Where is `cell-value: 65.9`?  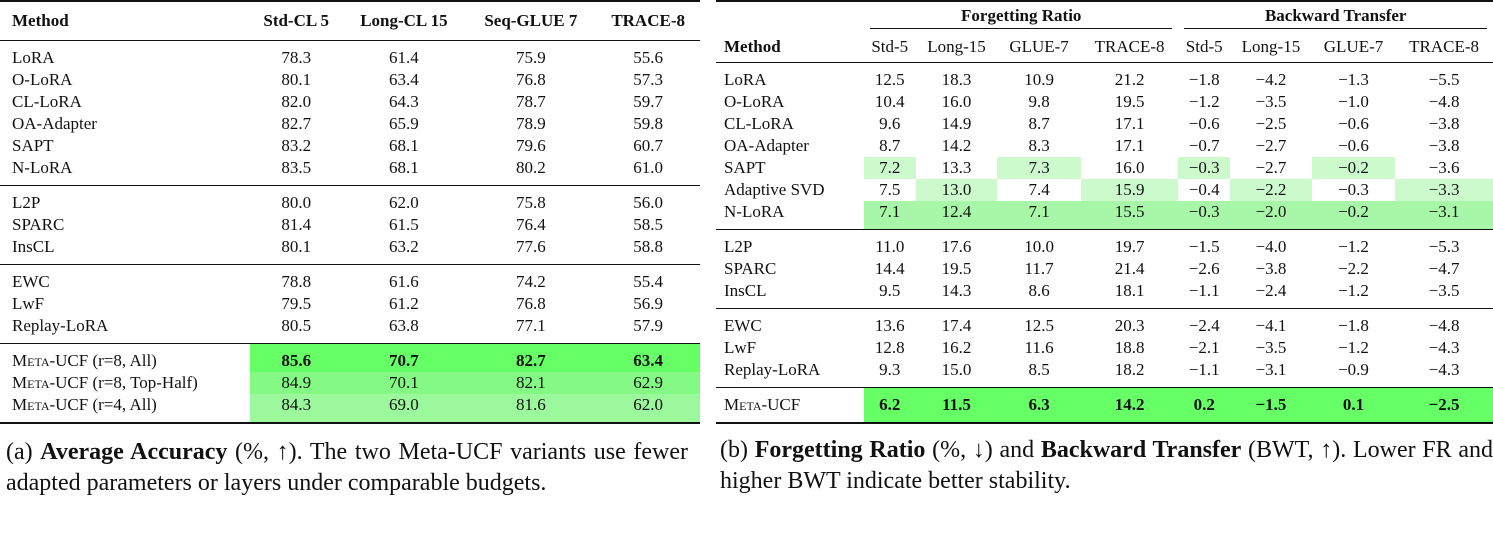 cell-value: 65.9 is located at coordinates (404, 123).